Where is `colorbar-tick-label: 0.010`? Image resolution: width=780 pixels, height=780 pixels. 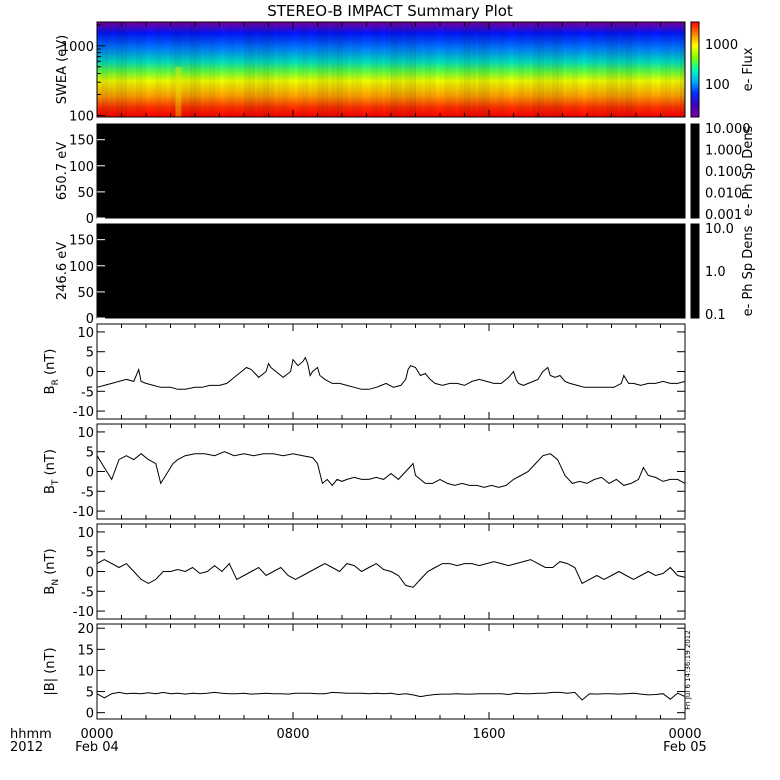
colorbar-tick-label: 0.010 is located at coordinates (723, 194).